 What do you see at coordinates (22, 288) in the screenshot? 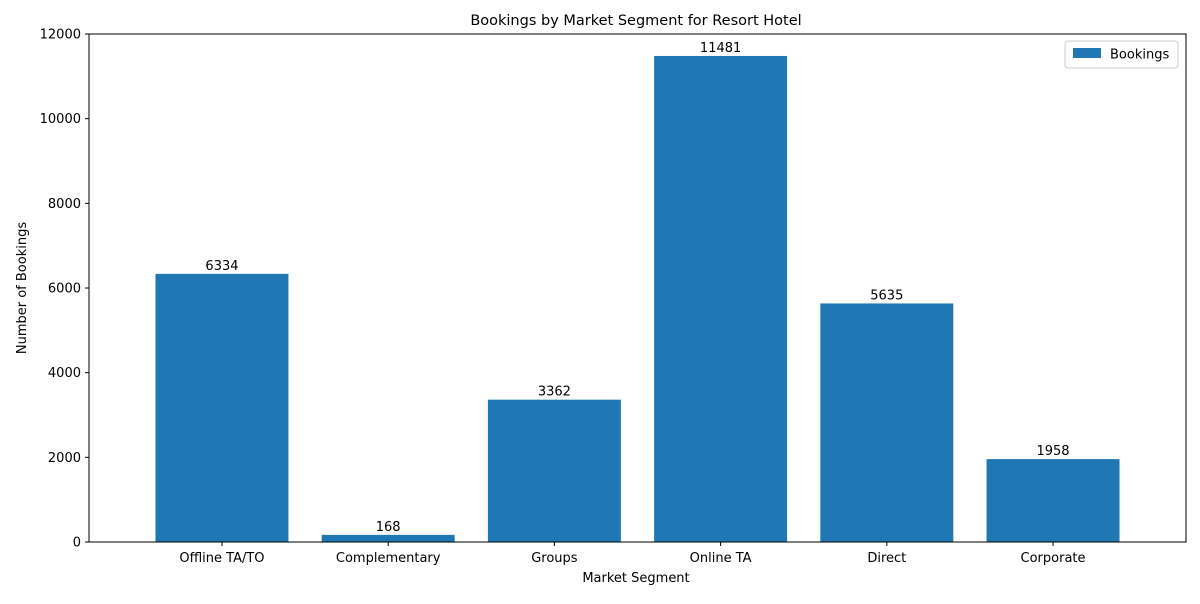
I see `y-axis-label: Number of Bookings` at bounding box center [22, 288].